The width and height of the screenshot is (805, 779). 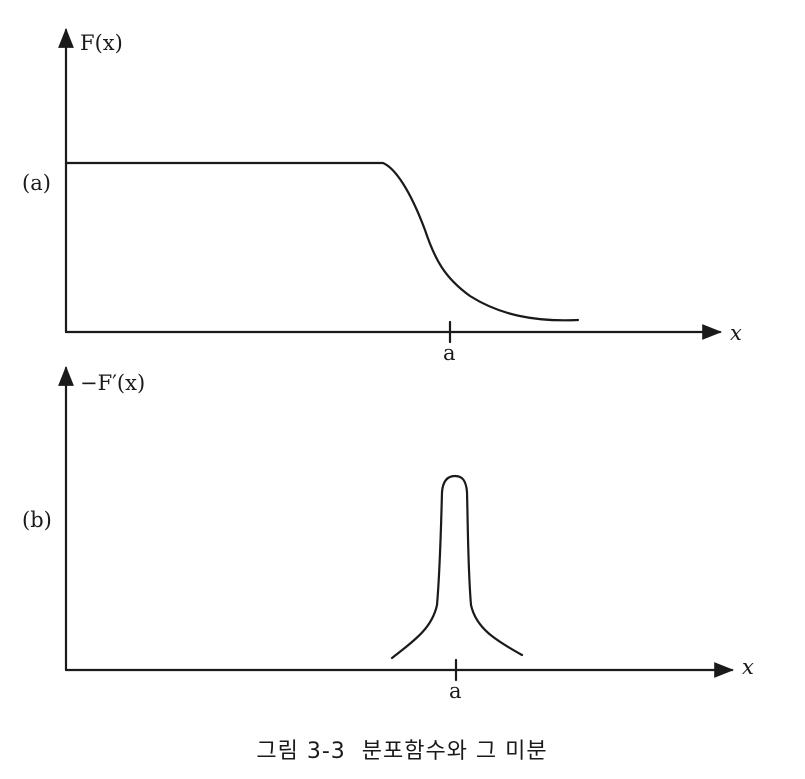 I want to click on distribution-function-curve, so click(x=322, y=241).